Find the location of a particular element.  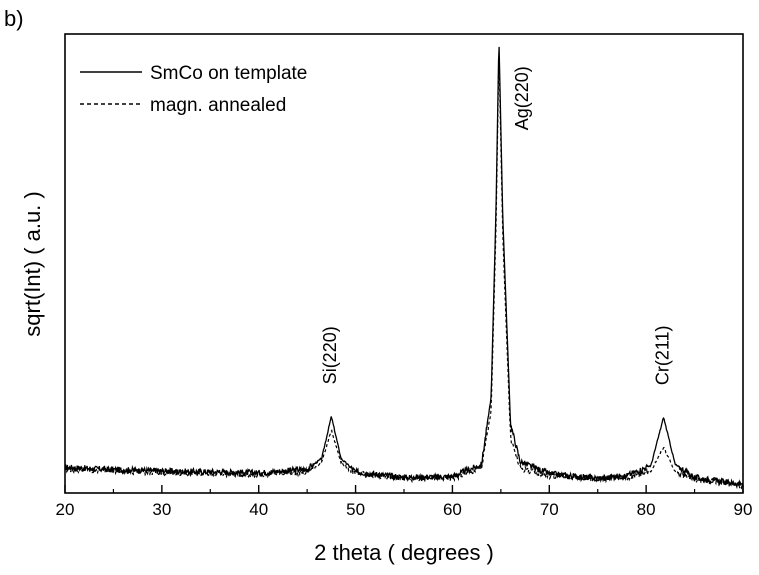

y-axis-title: sqrt(Int) ( a.u. ) is located at coordinates (32, 263).